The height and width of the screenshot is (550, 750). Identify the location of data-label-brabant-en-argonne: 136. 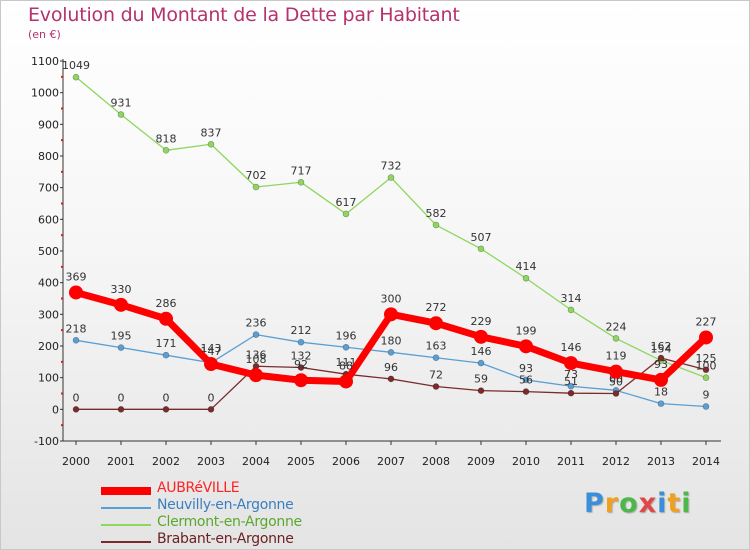
(256, 354).